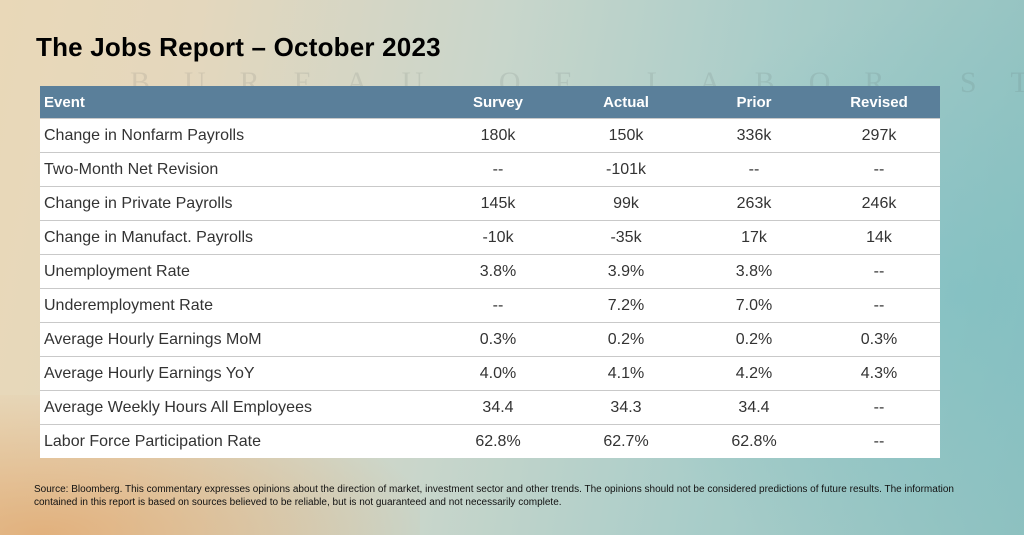 The image size is (1024, 535). What do you see at coordinates (754, 373) in the screenshot?
I see `prior-cell: 4.2%` at bounding box center [754, 373].